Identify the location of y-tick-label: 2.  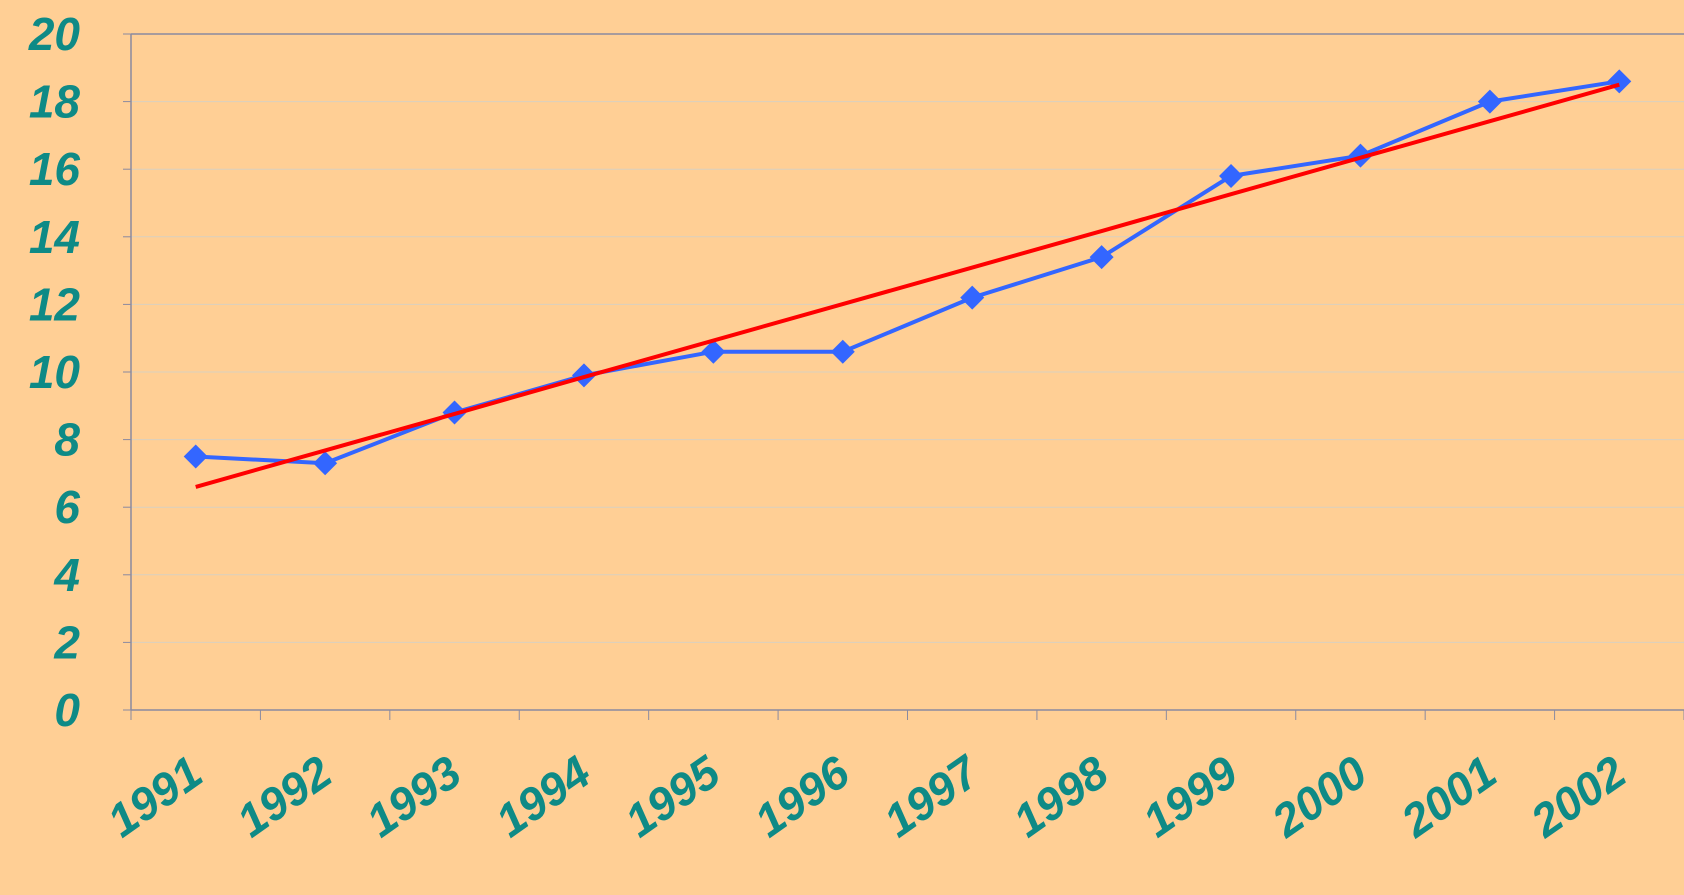
(66, 642).